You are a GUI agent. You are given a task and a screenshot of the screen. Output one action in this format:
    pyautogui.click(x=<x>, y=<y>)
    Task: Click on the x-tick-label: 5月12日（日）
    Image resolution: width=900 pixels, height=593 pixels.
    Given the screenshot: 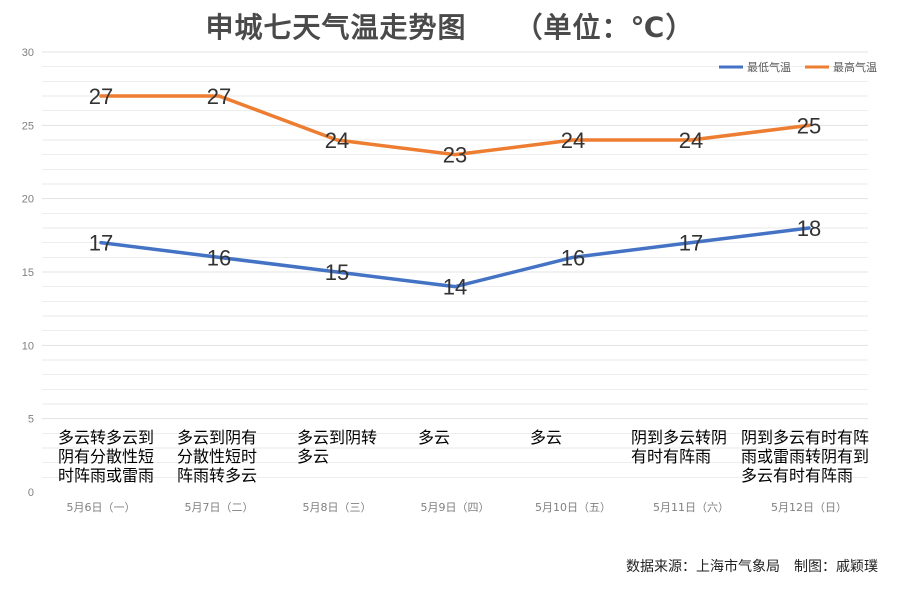 What is the action you would take?
    pyautogui.click(x=809, y=507)
    